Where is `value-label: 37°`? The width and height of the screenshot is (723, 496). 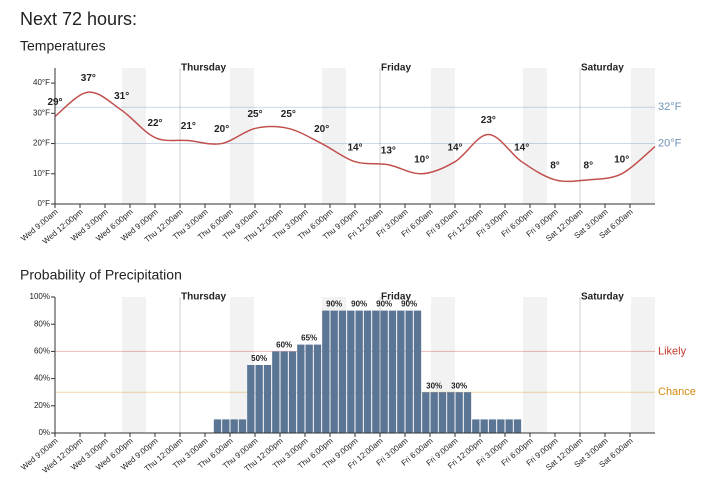
value-label: 37° is located at coordinates (88, 78).